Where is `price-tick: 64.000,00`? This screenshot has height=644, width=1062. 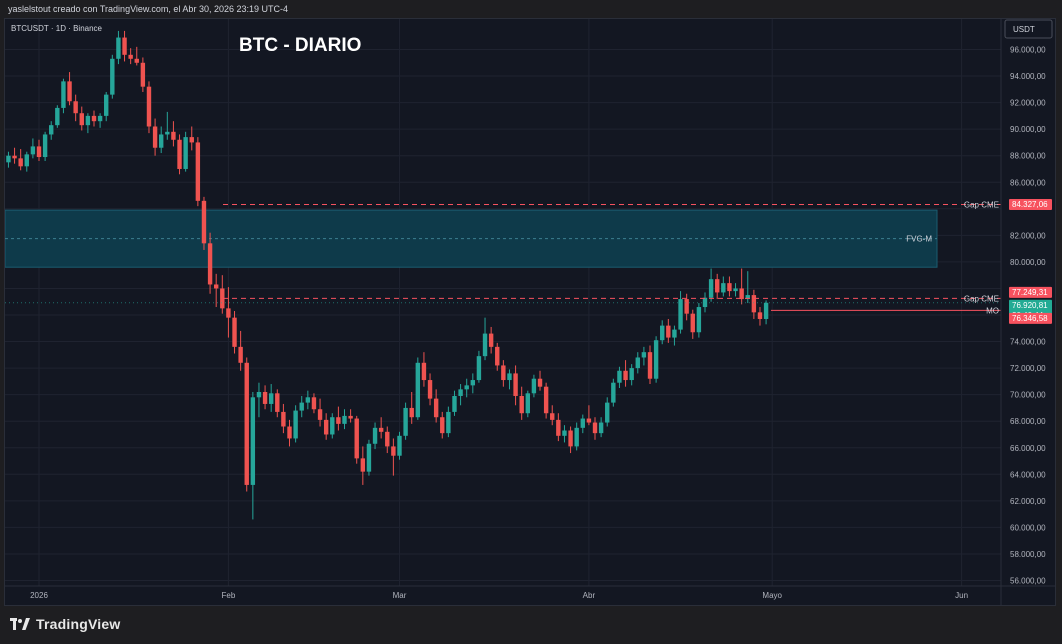 price-tick: 64.000,00 is located at coordinates (1028, 474).